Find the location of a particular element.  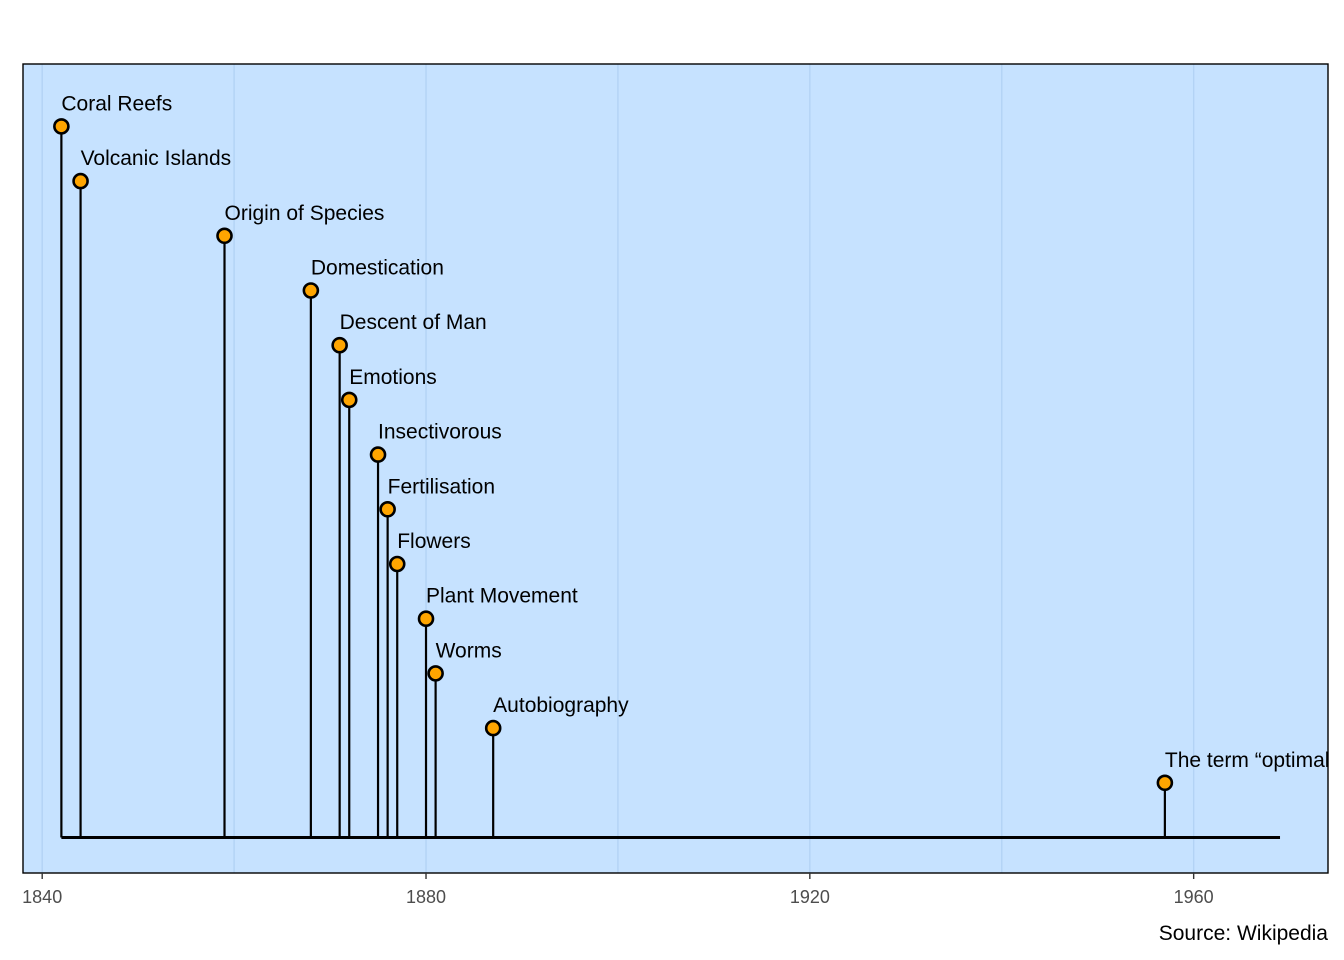

event-label: Autobiography is located at coordinates (561, 705).